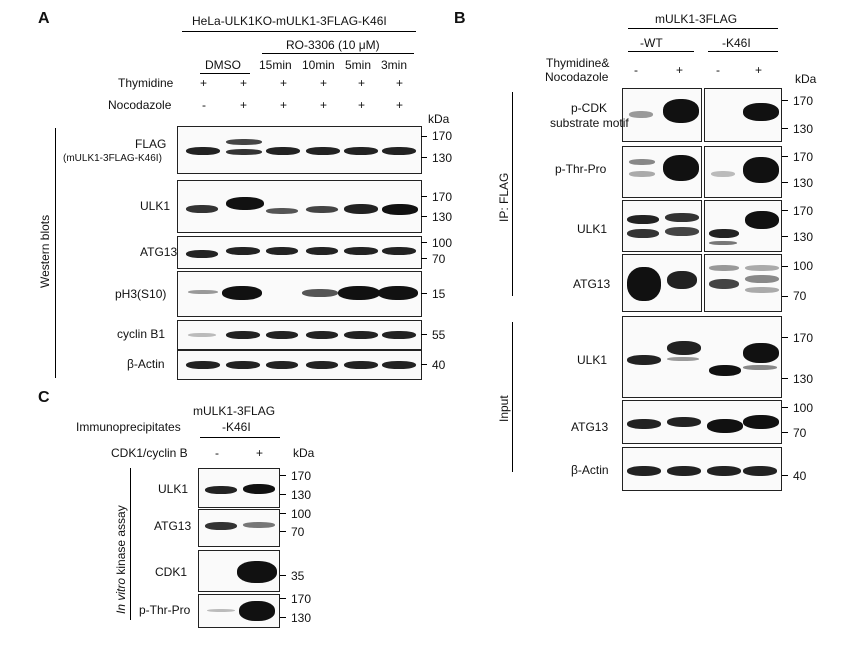  I want to click on dmso-line, so click(225, 73).